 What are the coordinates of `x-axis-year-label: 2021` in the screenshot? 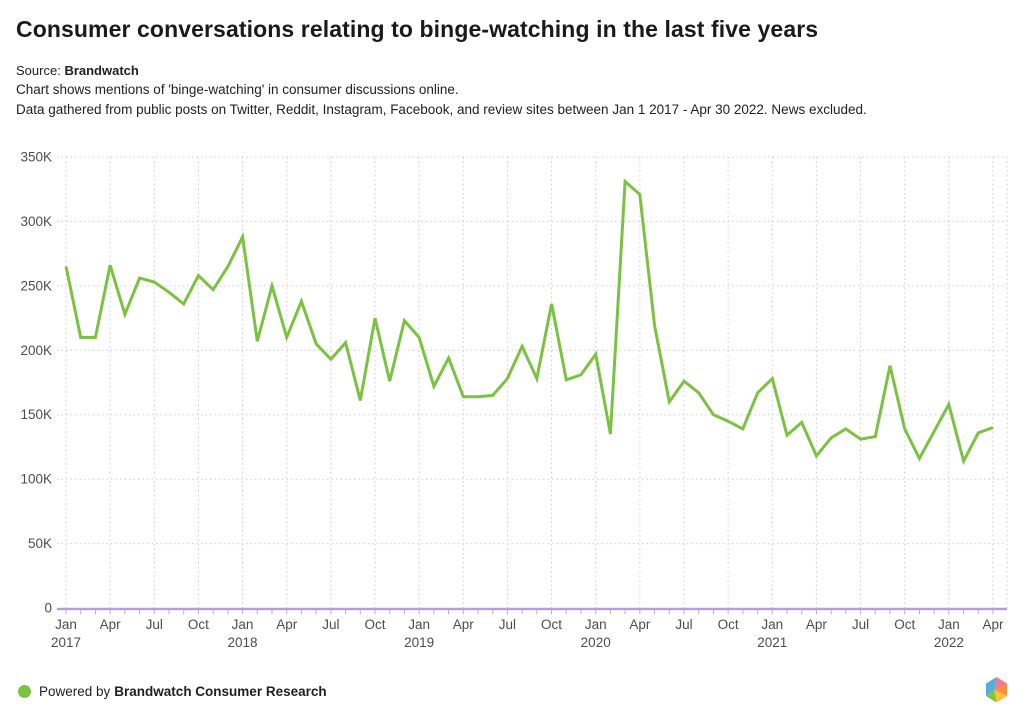 It's located at (772, 642).